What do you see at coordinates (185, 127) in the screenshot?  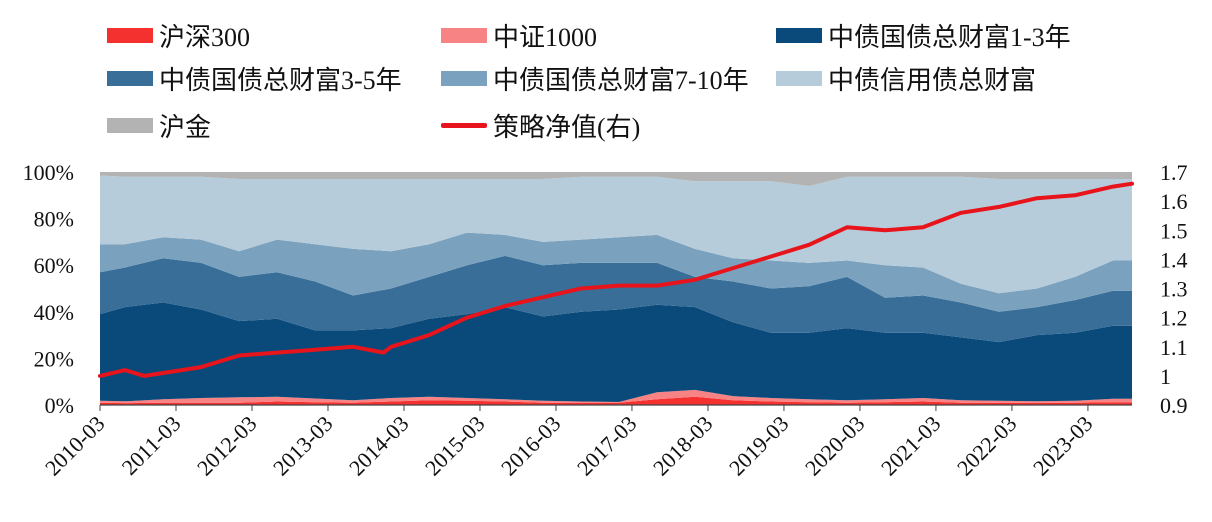 I see `legend-label-gold: 沪金` at bounding box center [185, 127].